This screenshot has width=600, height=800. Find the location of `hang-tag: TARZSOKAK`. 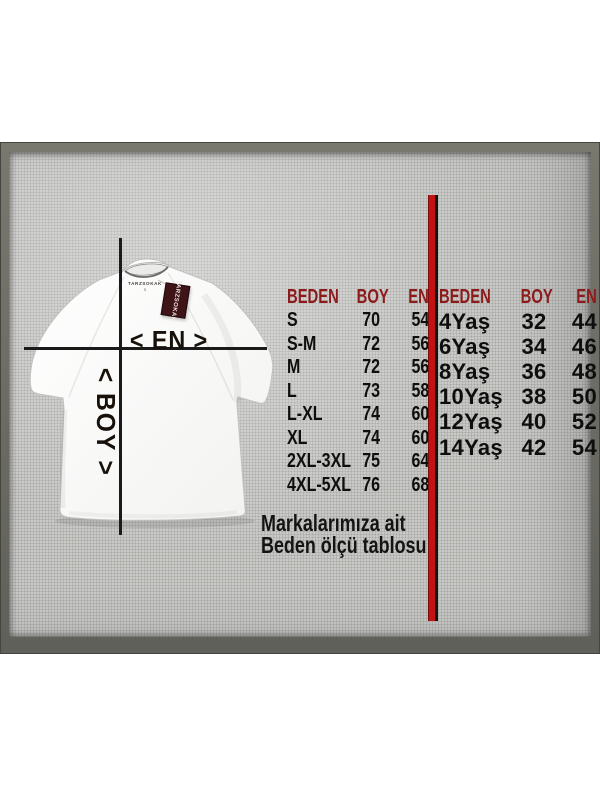

hang-tag: TARZSOKAK is located at coordinates (175, 300).